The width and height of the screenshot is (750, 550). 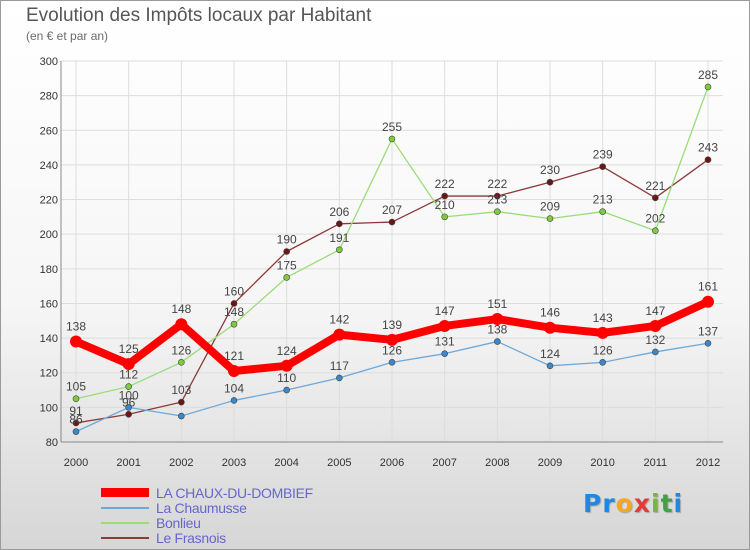 I want to click on legend-label: Le Frasnois, so click(x=191, y=537).